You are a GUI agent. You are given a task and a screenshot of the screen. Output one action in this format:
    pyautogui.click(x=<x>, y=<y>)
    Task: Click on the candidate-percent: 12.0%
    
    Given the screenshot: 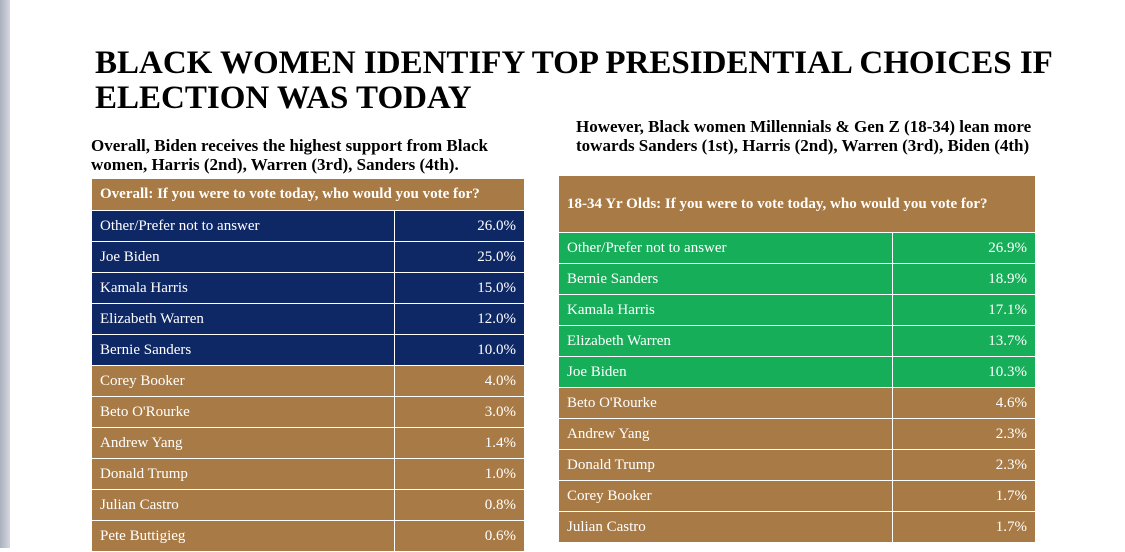 What is the action you would take?
    pyautogui.click(x=459, y=319)
    